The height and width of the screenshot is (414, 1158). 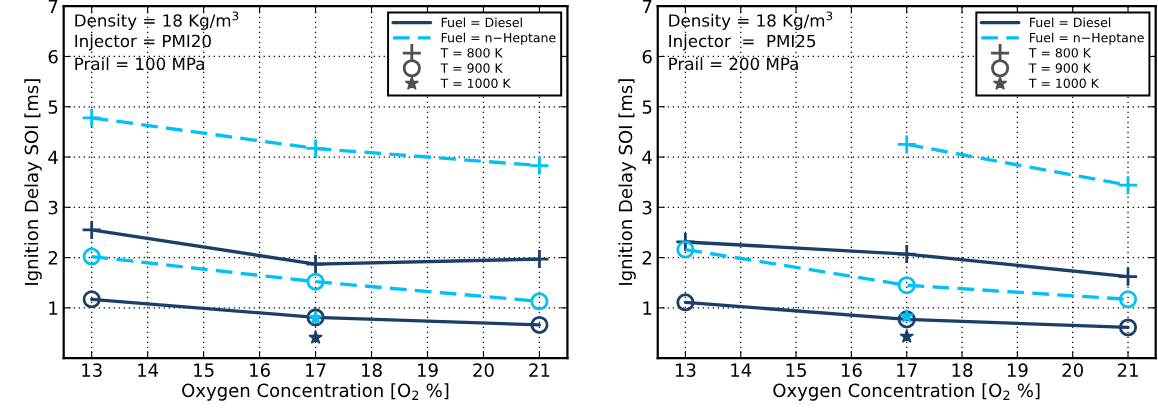 I want to click on annotation: Prail = 100 MPa, so click(x=139, y=64).